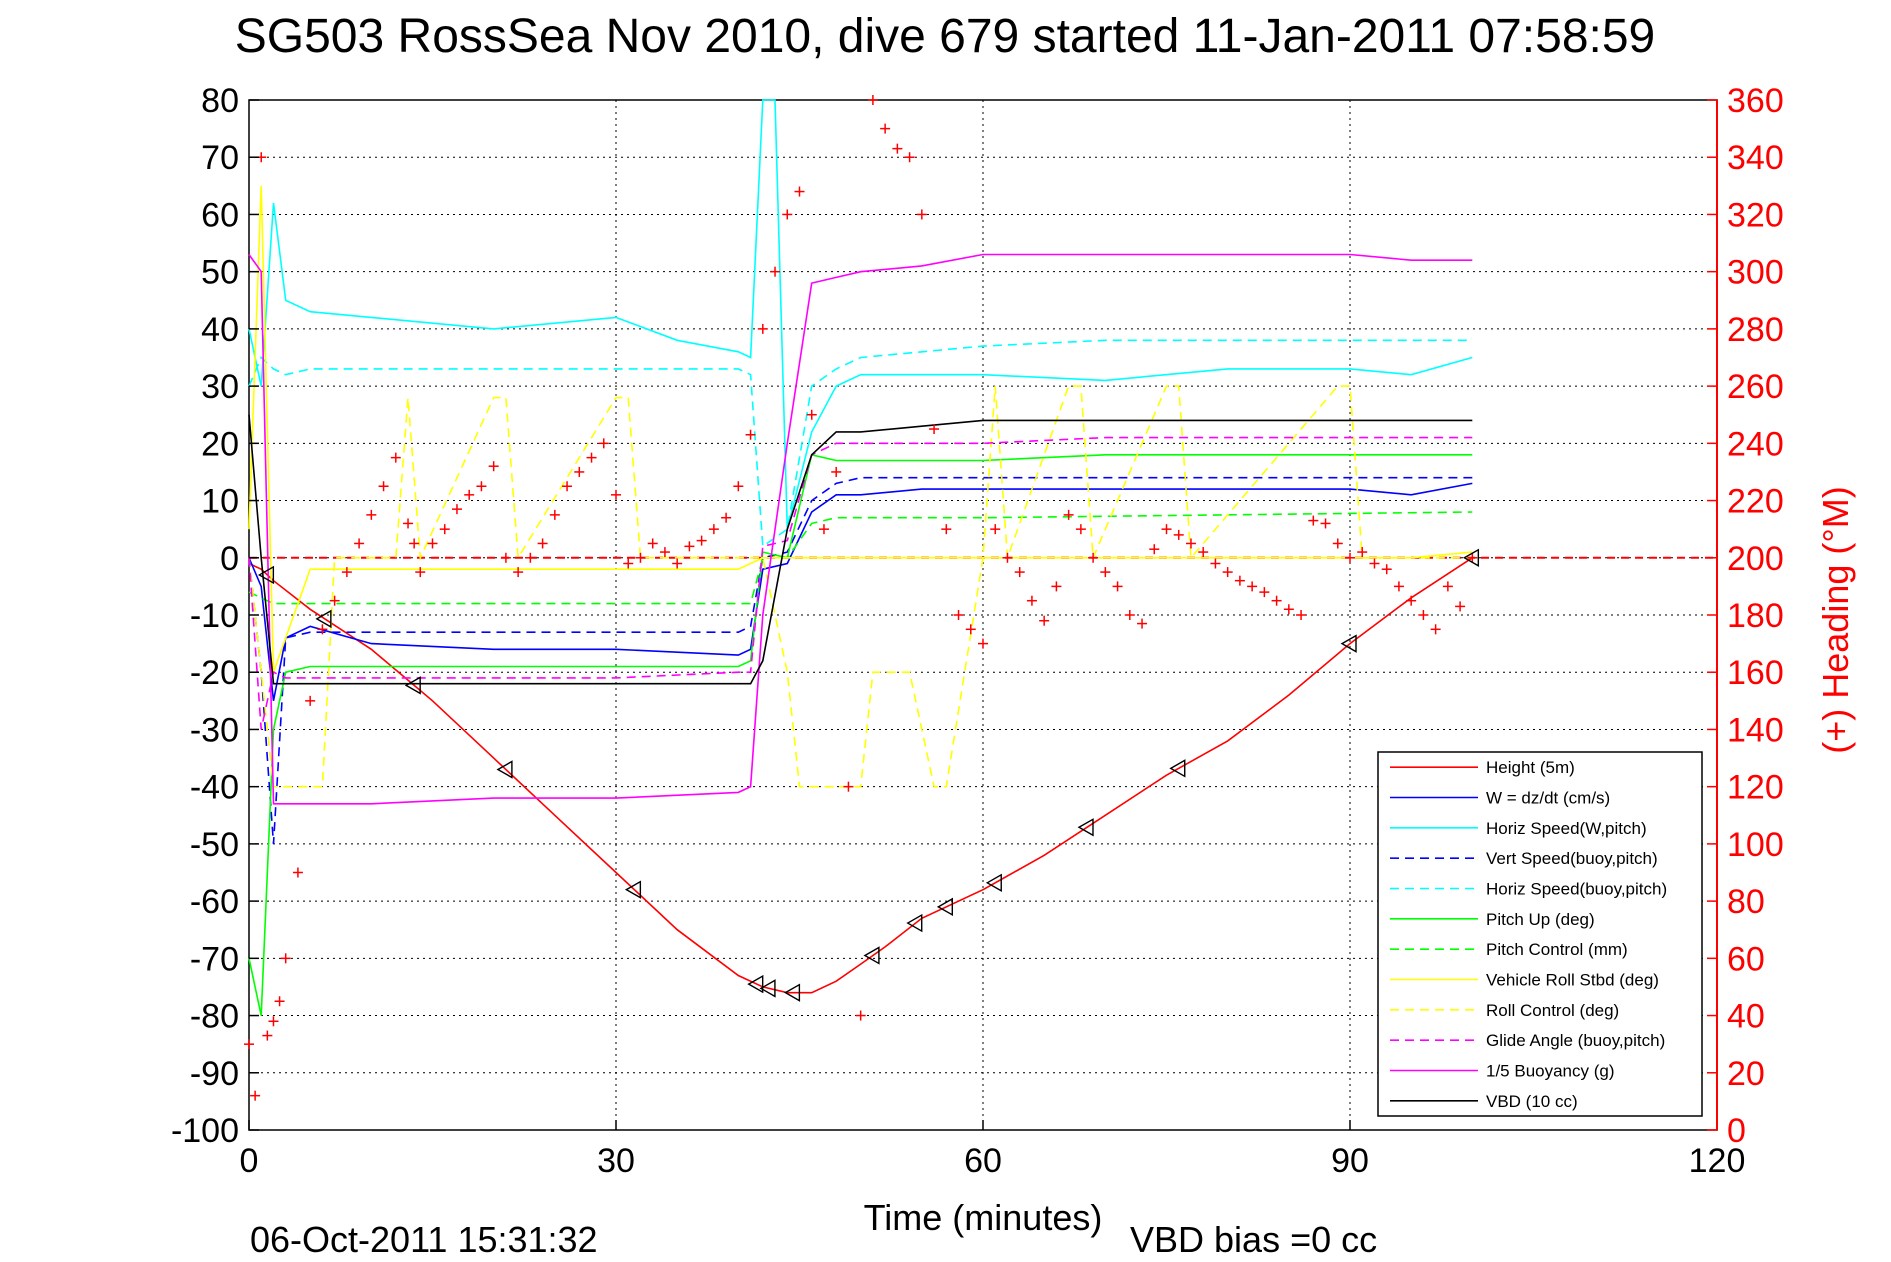 The width and height of the screenshot is (1891, 1262). I want to click on legend-label: Vert Speed(buoy,pitch), so click(1572, 858).